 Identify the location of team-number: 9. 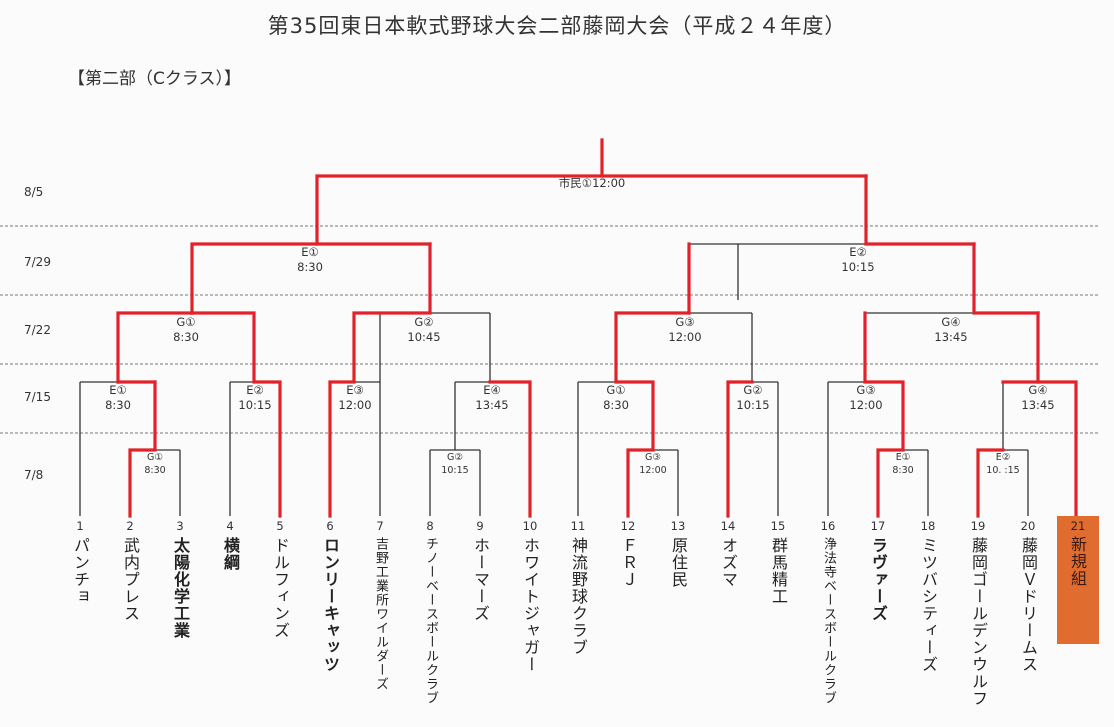
(479, 526).